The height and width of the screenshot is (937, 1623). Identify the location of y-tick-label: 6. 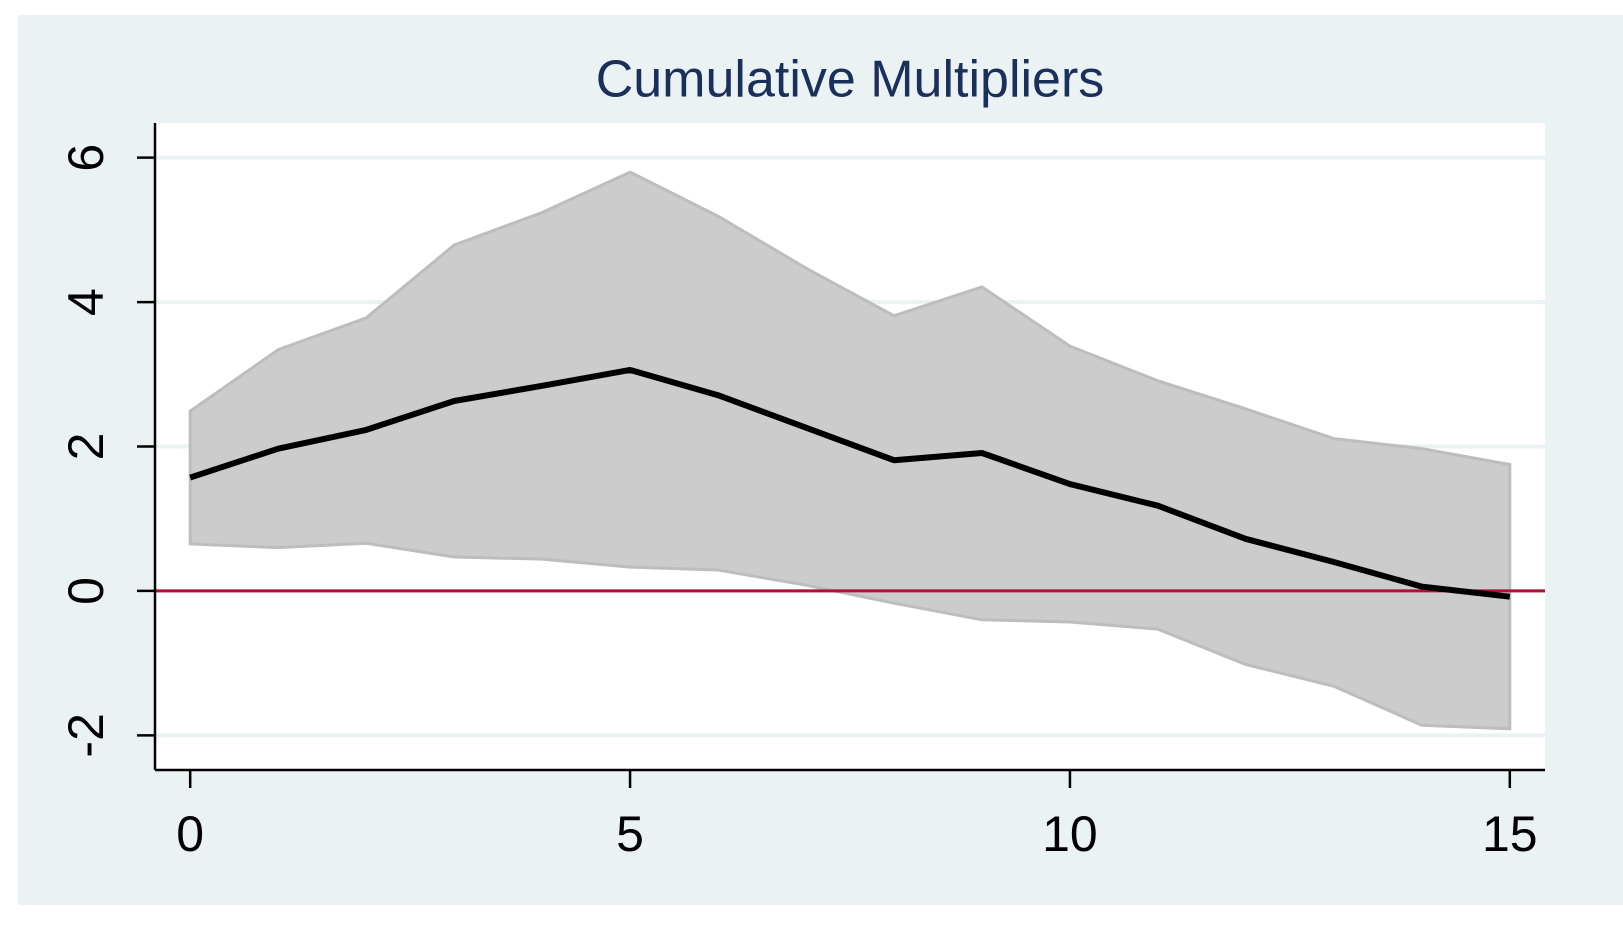
(86, 158).